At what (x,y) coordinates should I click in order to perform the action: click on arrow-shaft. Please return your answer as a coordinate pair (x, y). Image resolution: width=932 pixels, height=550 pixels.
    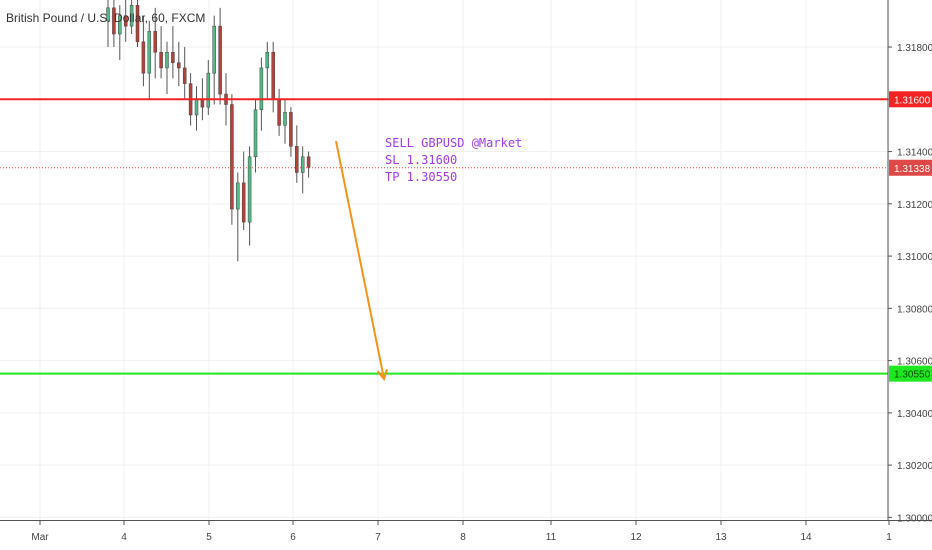
    Looking at the image, I should click on (360, 260).